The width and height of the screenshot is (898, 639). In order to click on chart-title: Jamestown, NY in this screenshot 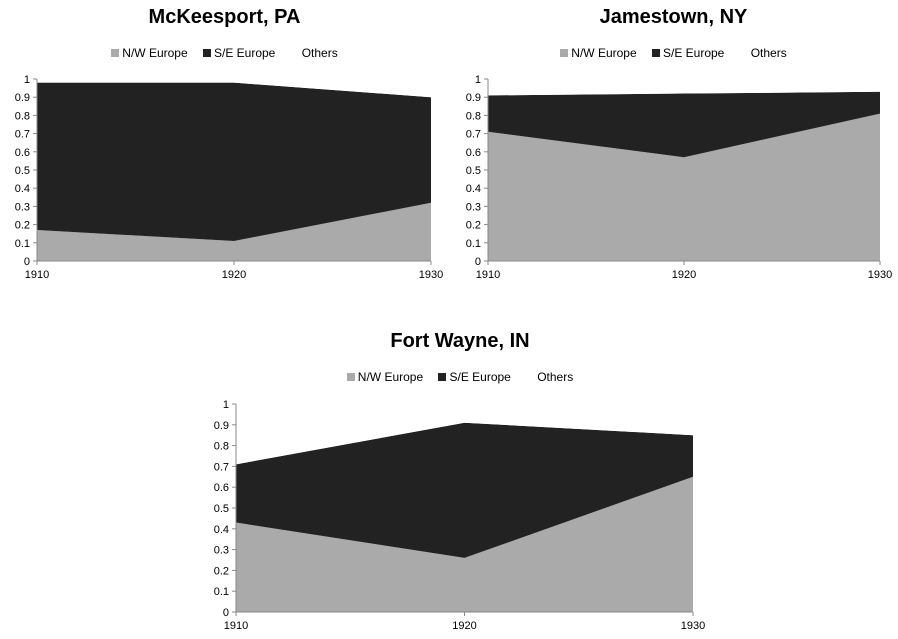, I will do `click(673, 17)`.